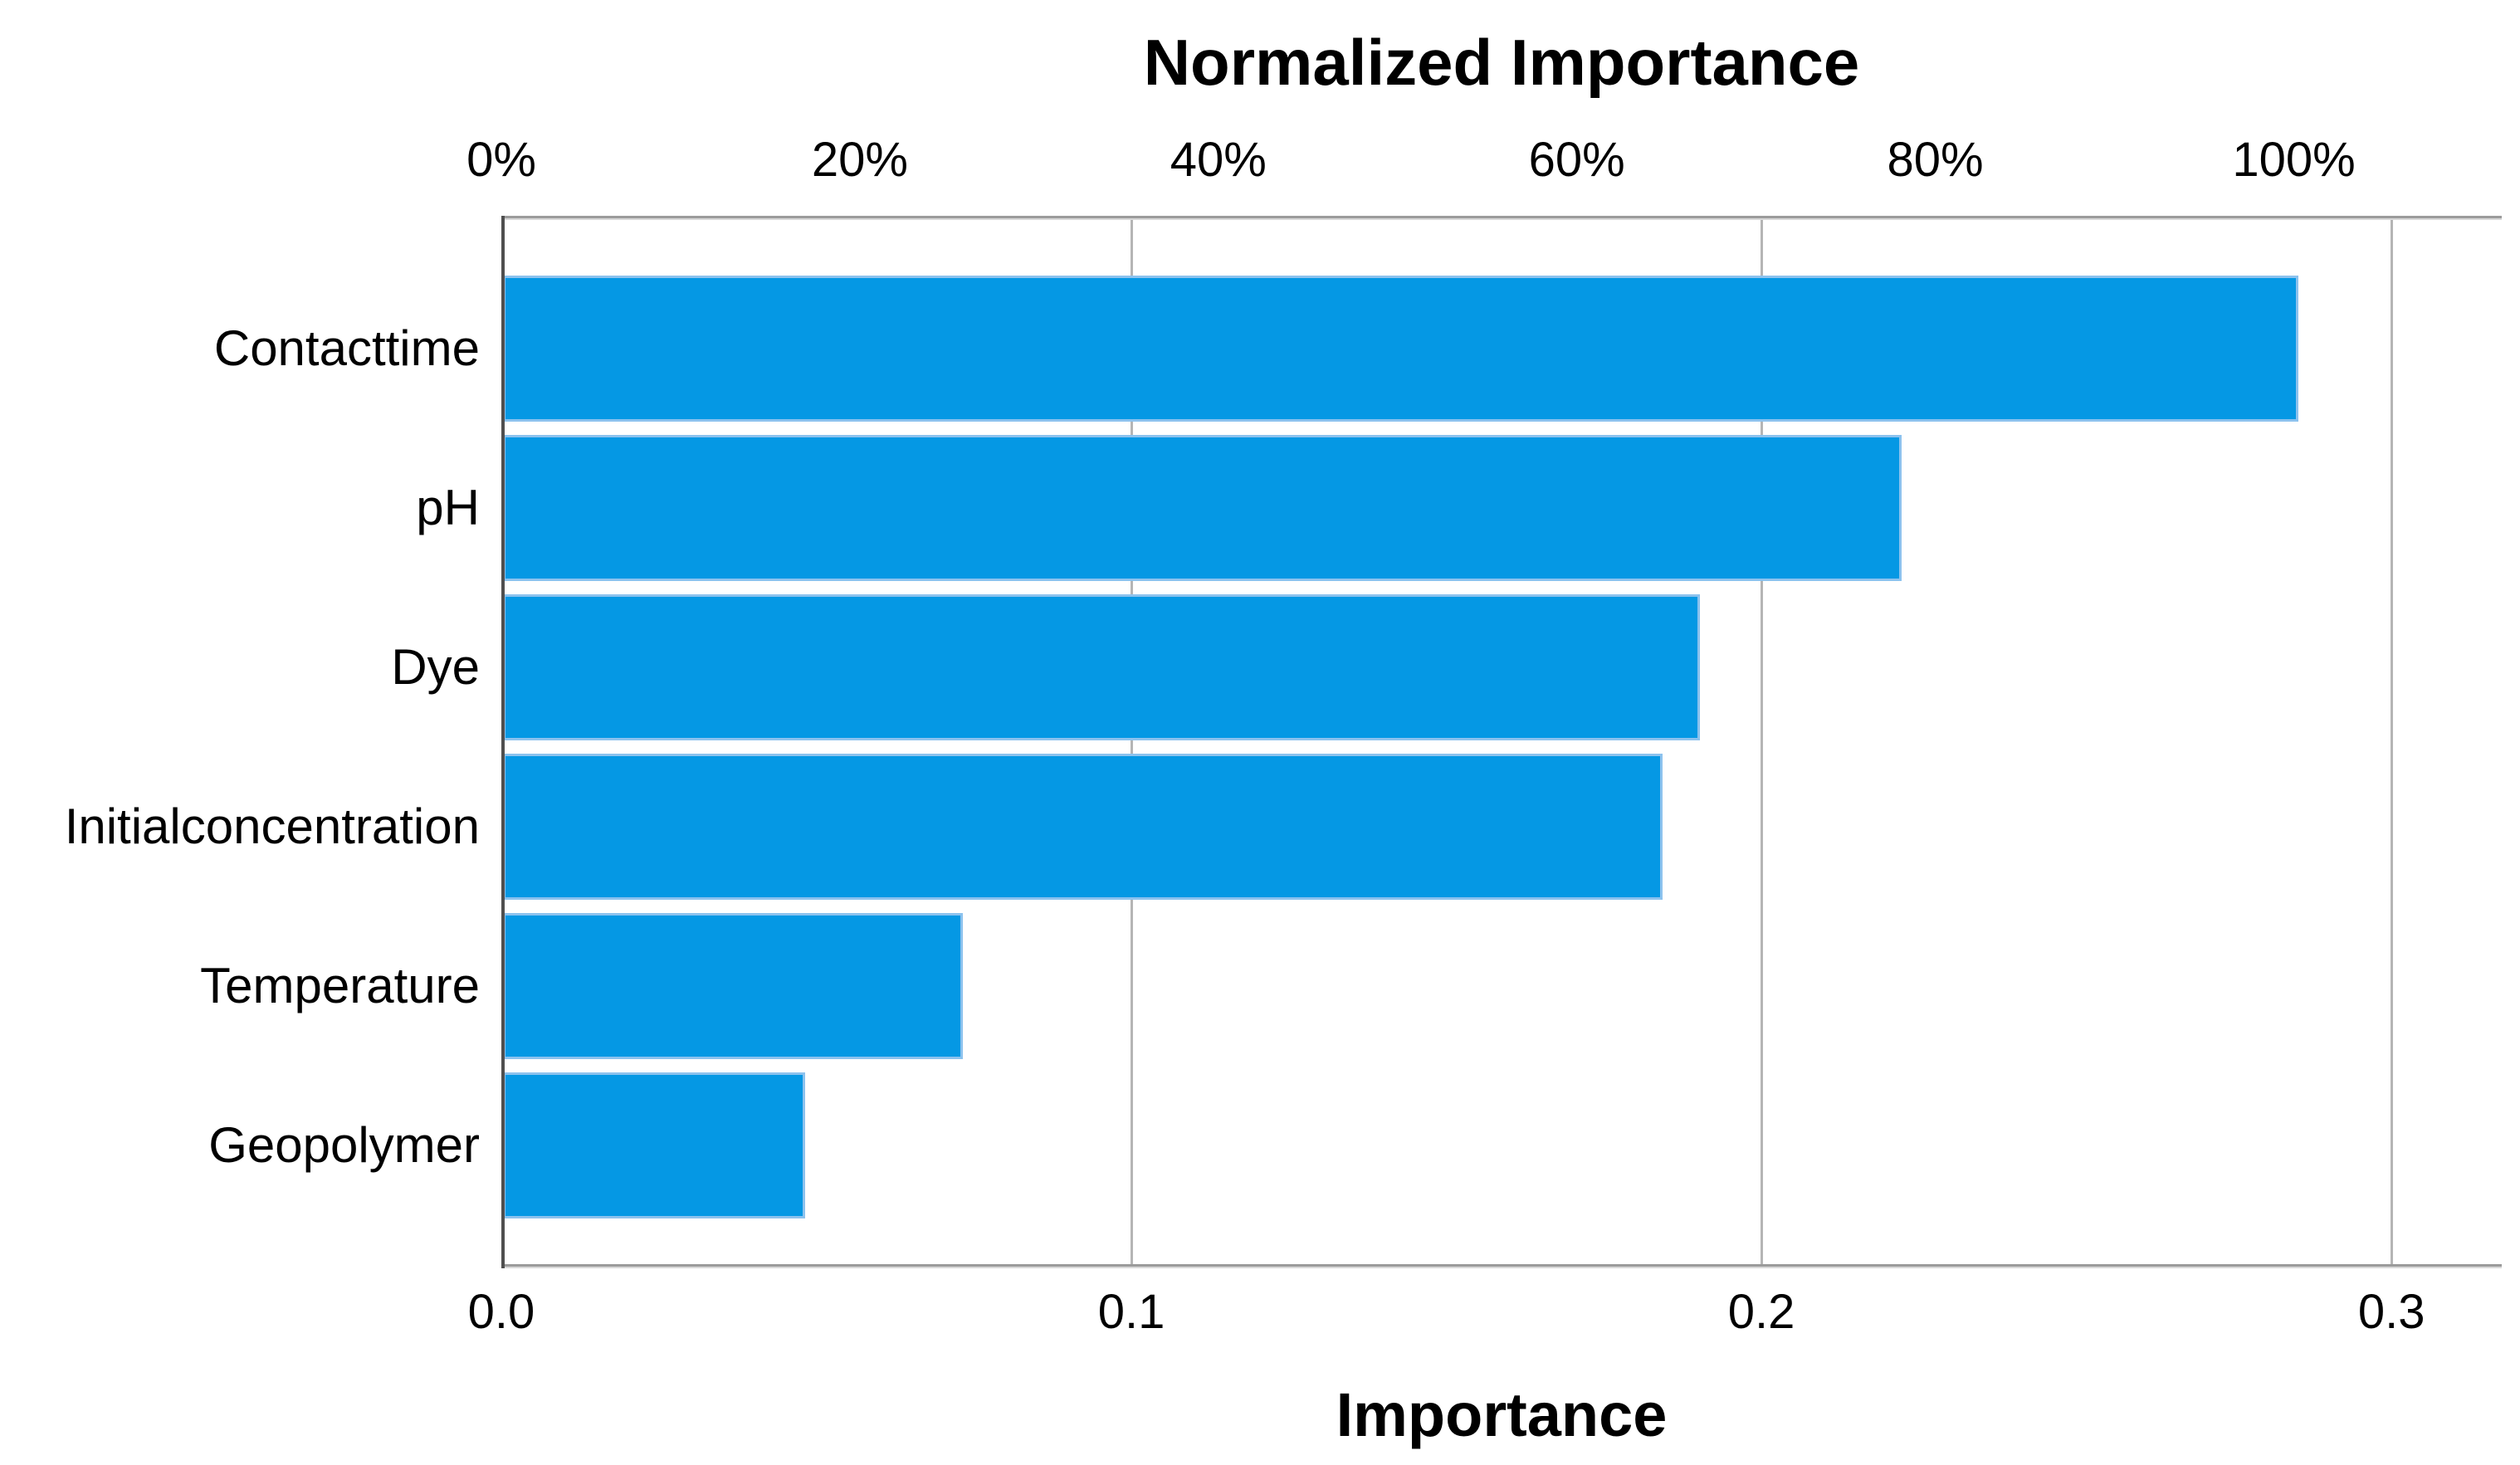 The image size is (2520, 1465). I want to click on plot-frame-bottom, so click(1501, 1265).